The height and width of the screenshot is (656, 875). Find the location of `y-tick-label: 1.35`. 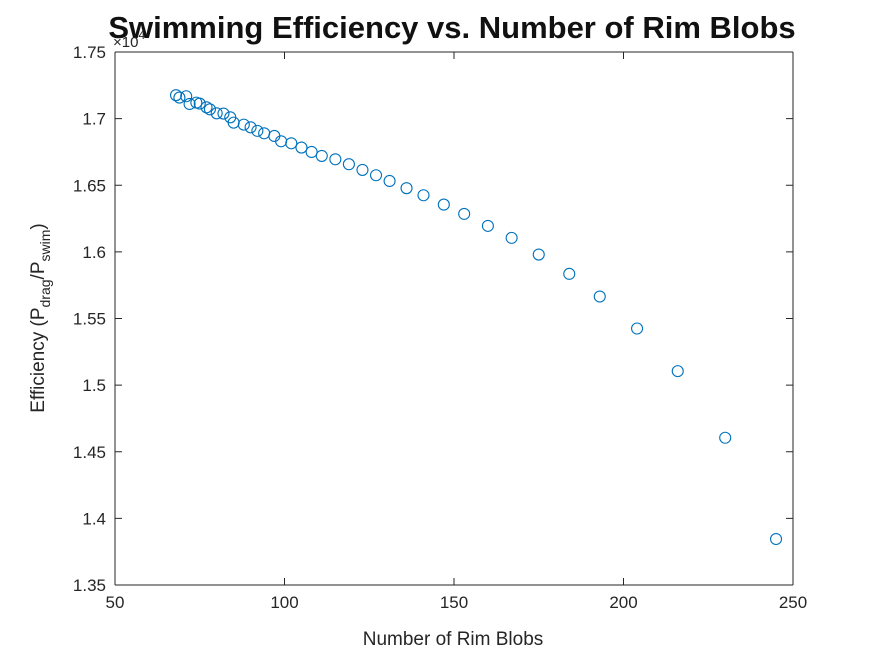

y-tick-label: 1.35 is located at coordinates (89, 585).